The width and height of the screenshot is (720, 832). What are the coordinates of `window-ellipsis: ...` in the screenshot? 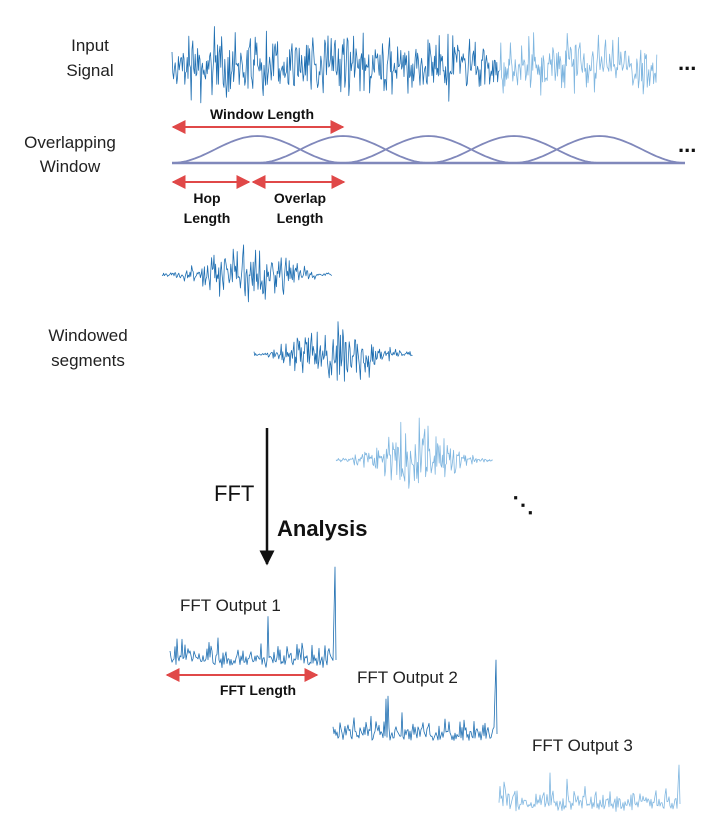 It's located at (687, 144).